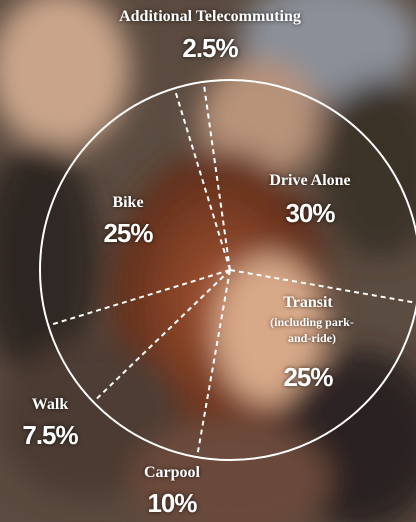  I want to click on slice-label: Carpool, so click(172, 472).